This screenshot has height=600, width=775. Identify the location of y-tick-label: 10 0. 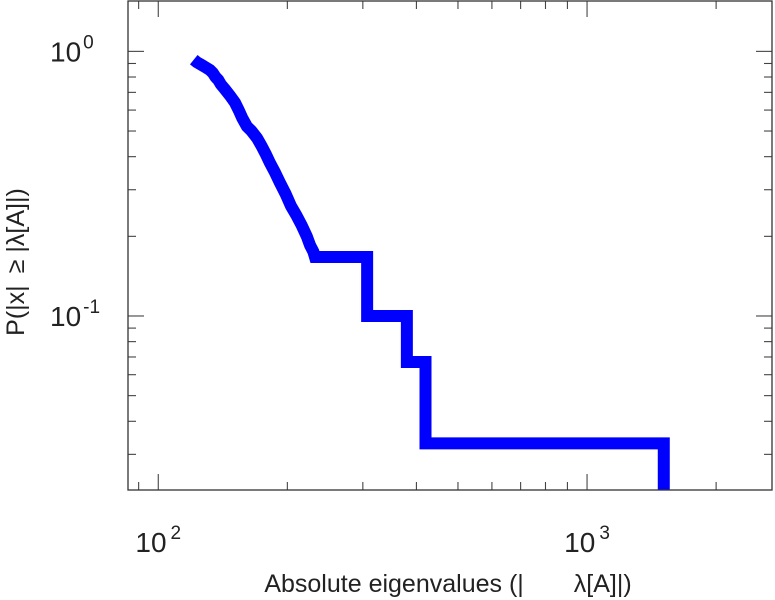
(72, 49).